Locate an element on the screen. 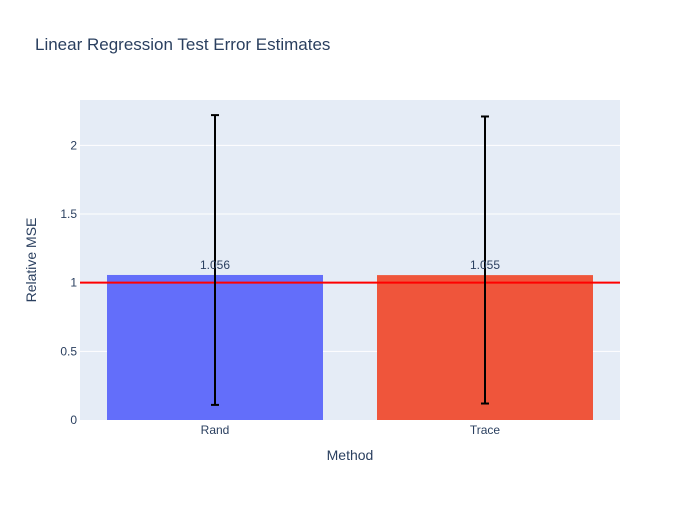  x-axis-ticks: Rand Trace is located at coordinates (351, 430).